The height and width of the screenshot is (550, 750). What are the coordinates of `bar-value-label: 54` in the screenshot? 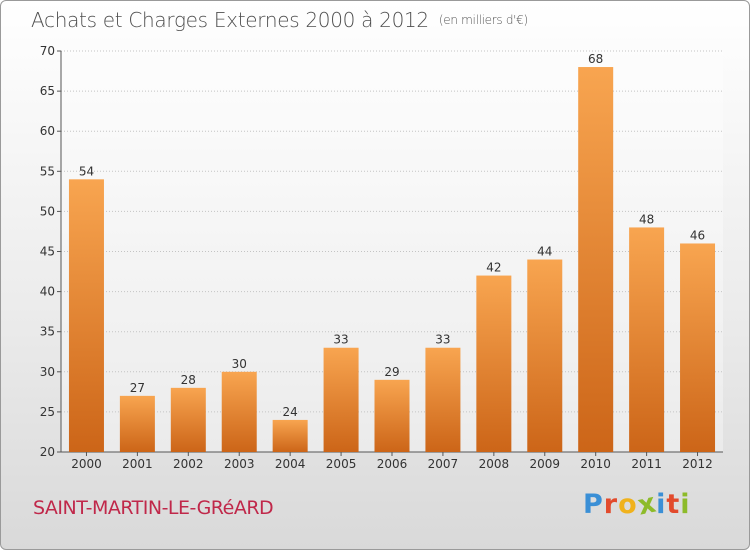 It's located at (86, 171).